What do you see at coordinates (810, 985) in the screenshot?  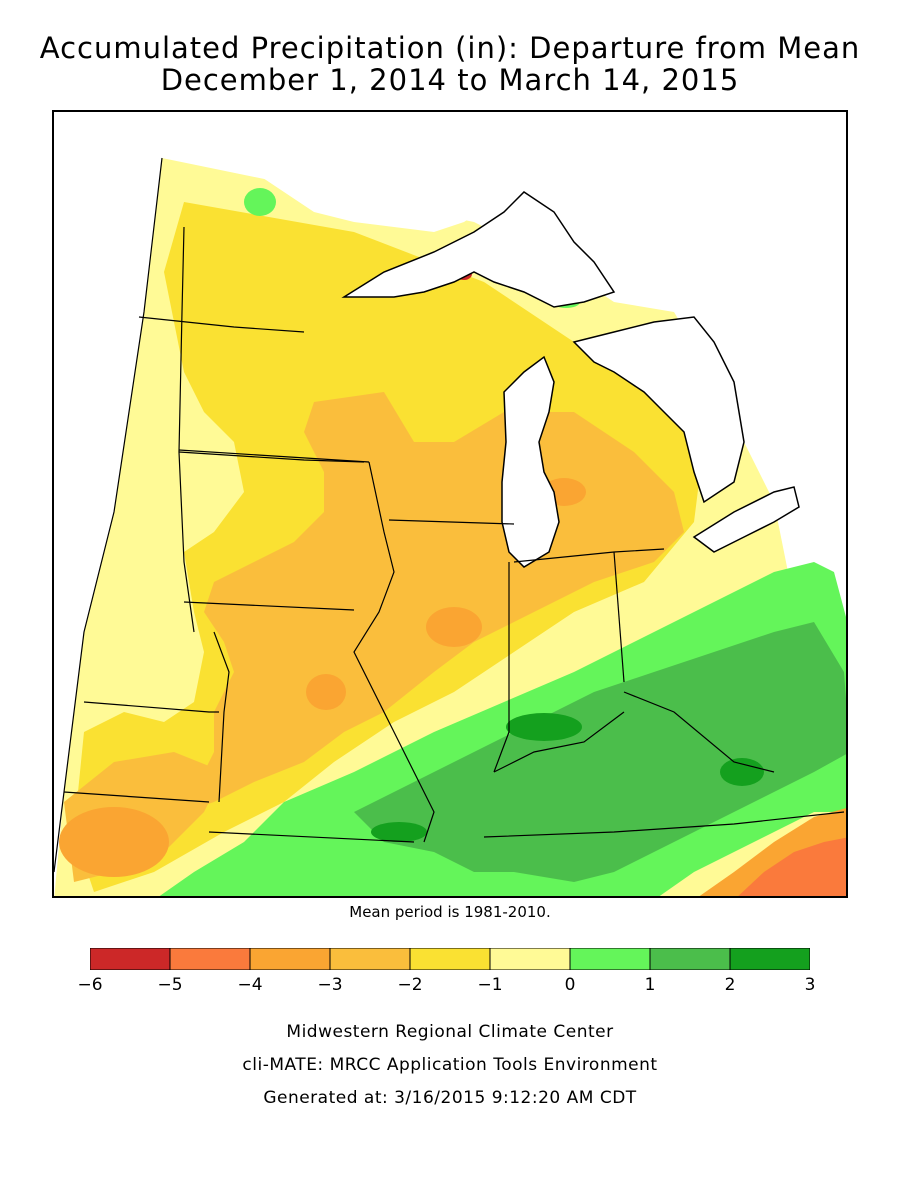 I see `legend-tick-label: 3` at bounding box center [810, 985].